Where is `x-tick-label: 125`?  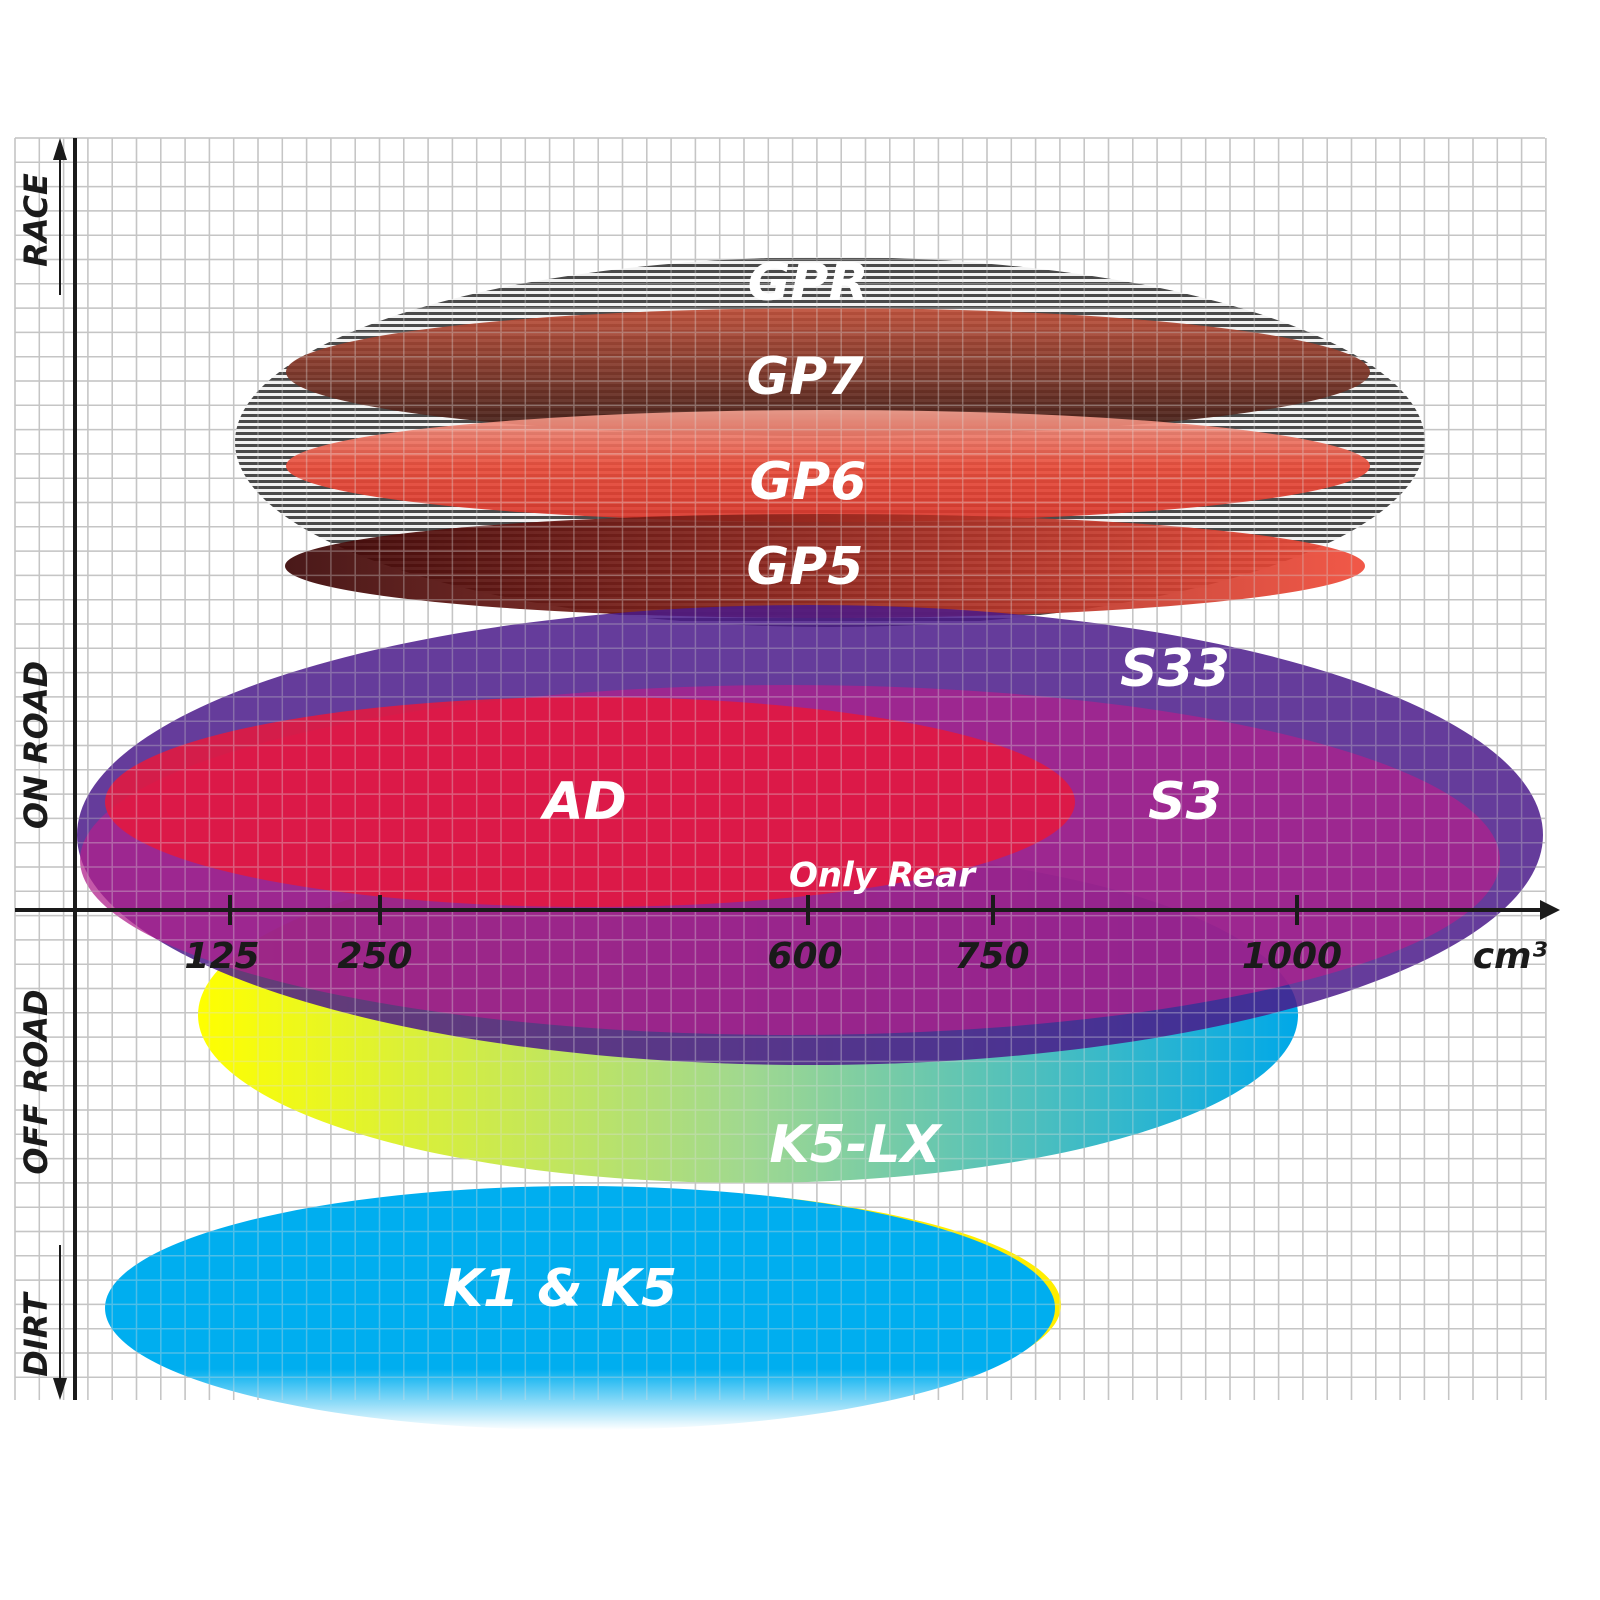
x-tick-label: 125 is located at coordinates (221, 956).